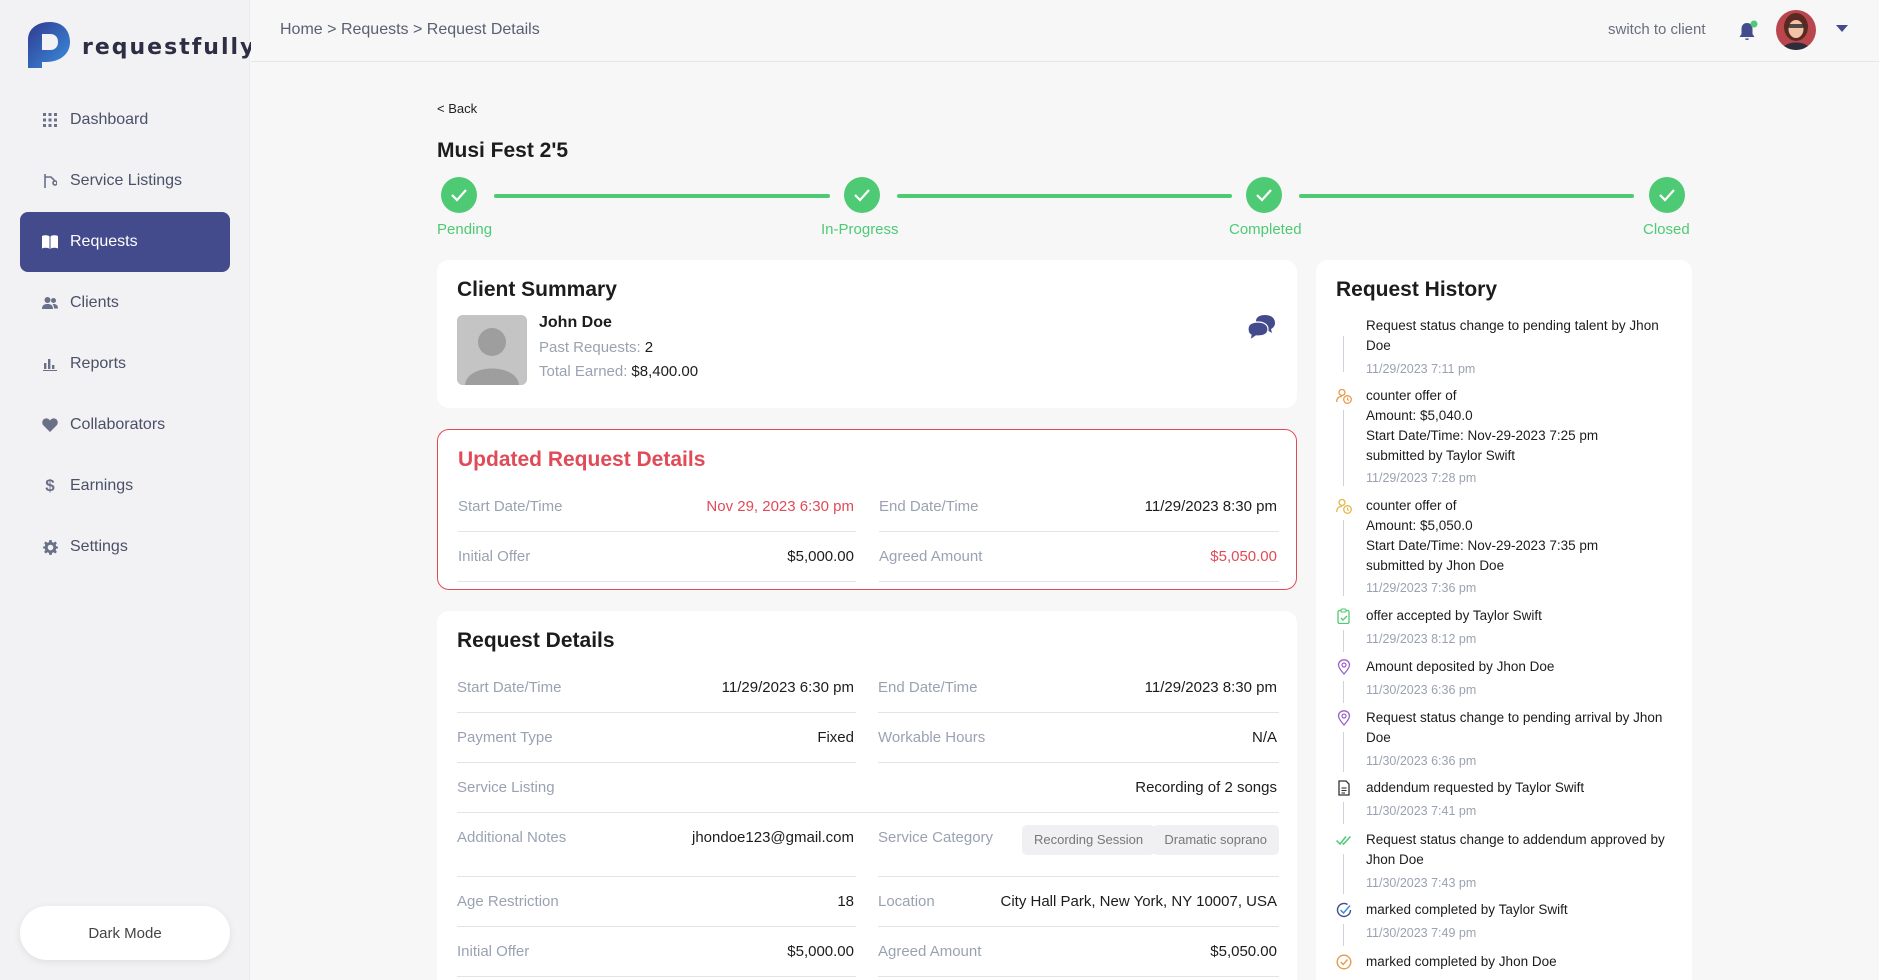 The image size is (1879, 980). I want to click on workable-hours-label: Workable Hours, so click(932, 737).